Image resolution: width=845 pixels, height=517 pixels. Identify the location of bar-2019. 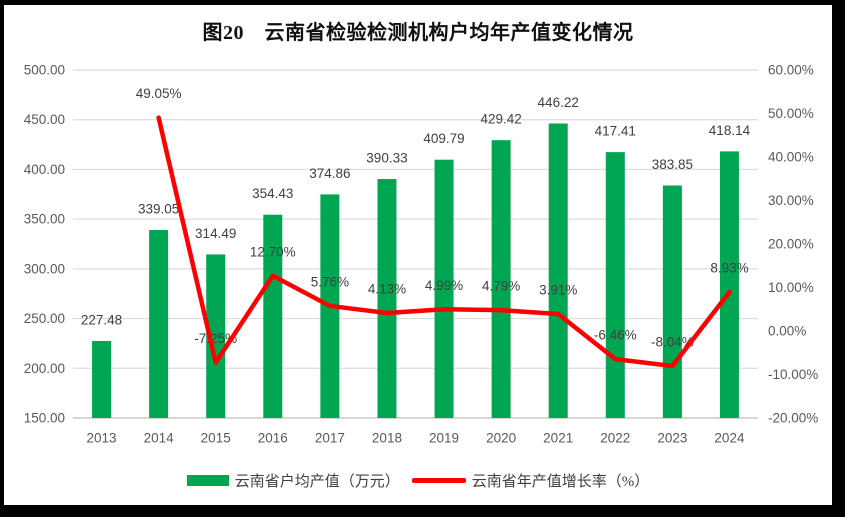
(444, 288).